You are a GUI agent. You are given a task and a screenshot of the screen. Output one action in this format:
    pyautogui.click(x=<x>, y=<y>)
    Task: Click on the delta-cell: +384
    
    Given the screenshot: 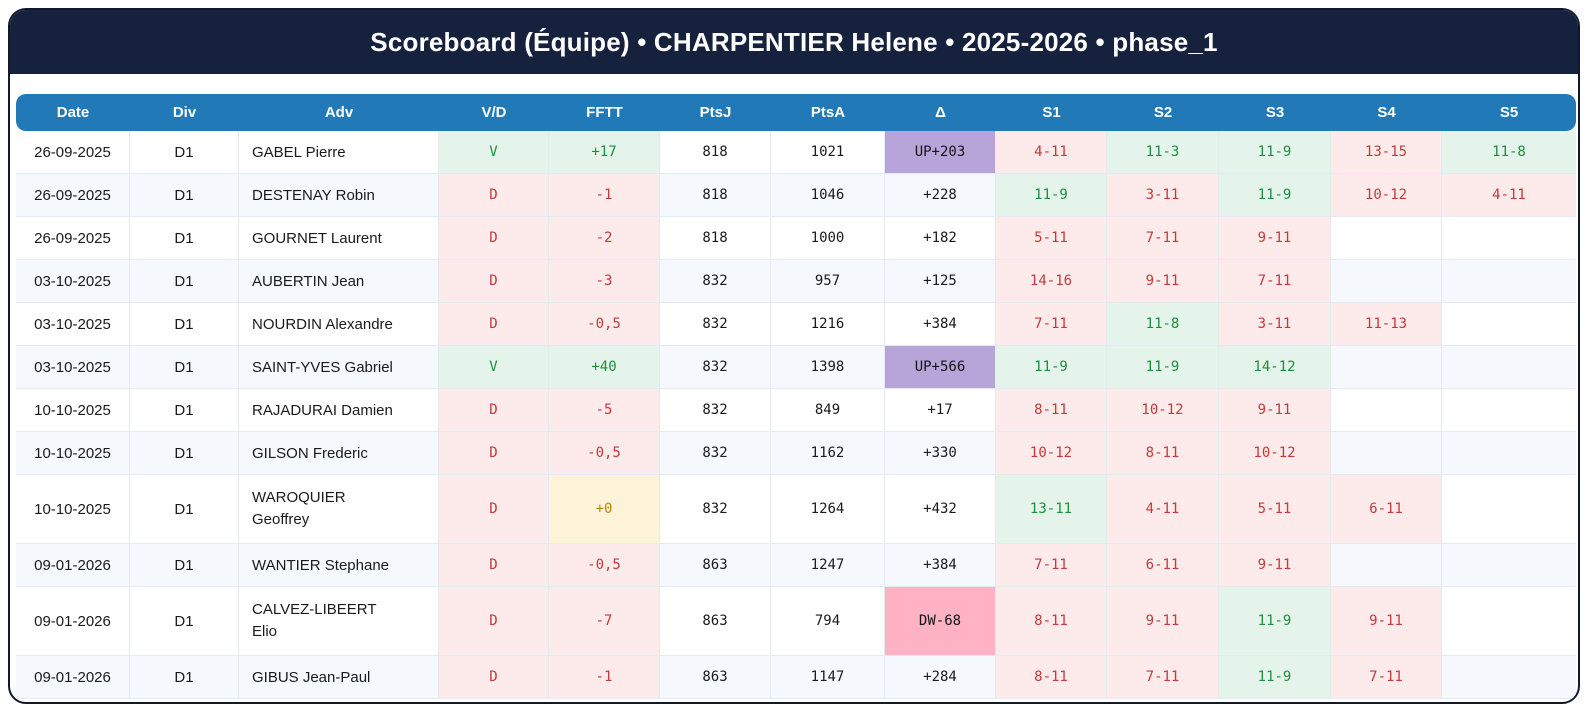 What is the action you would take?
    pyautogui.click(x=940, y=324)
    